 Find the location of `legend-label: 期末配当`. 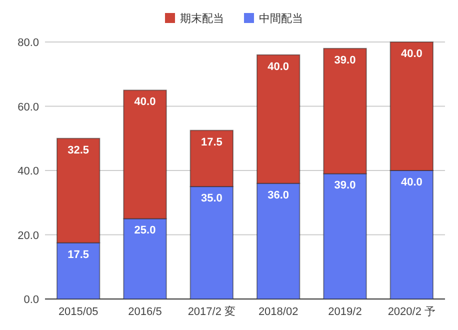

legend-label: 期末配当 is located at coordinates (202, 18).